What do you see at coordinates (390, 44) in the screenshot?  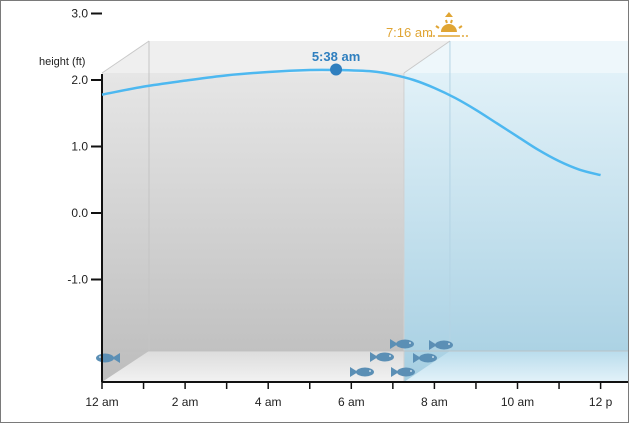 I see `chart-annotations: 5:38 am 7:16 am` at bounding box center [390, 44].